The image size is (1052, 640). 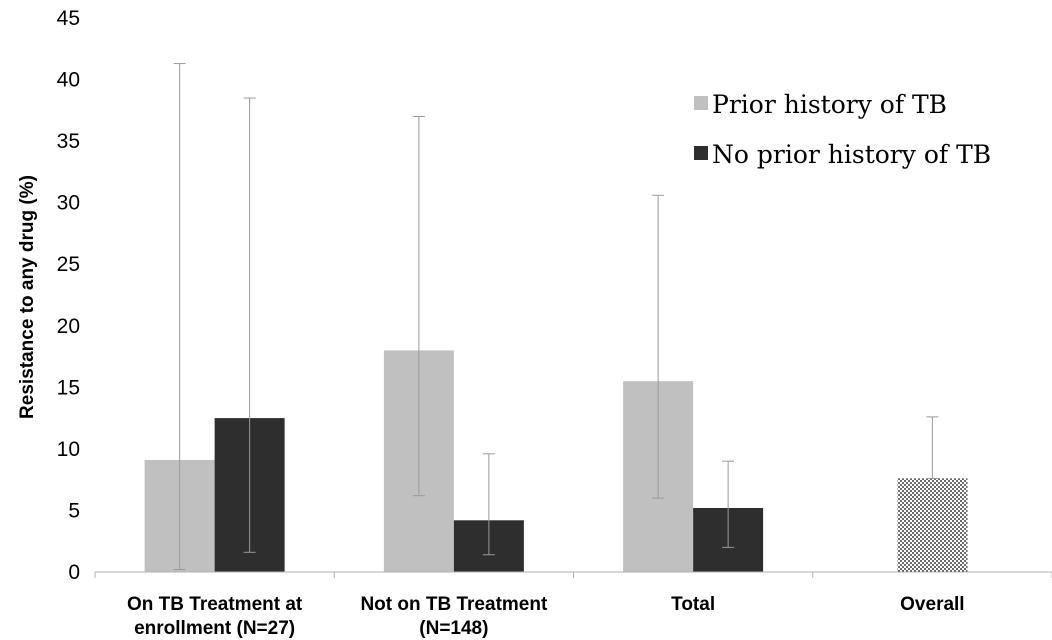 What do you see at coordinates (932, 604) in the screenshot?
I see `category-label: Overall` at bounding box center [932, 604].